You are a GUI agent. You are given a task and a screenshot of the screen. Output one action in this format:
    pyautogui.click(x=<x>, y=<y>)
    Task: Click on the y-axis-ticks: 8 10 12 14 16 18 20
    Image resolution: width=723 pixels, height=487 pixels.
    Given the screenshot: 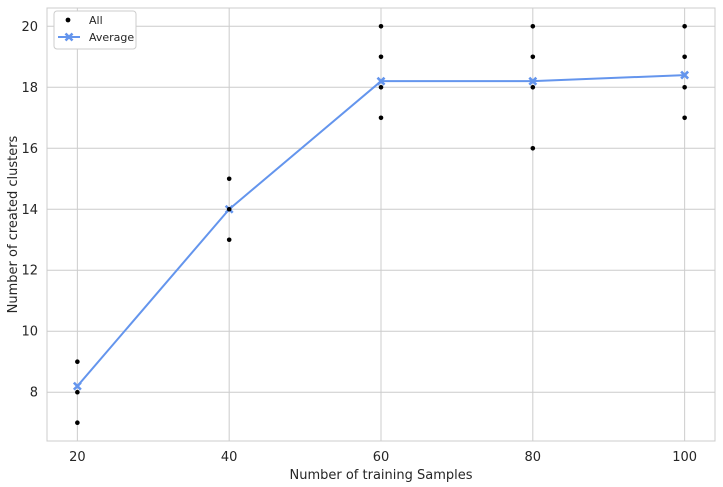 What is the action you would take?
    pyautogui.click(x=29, y=210)
    